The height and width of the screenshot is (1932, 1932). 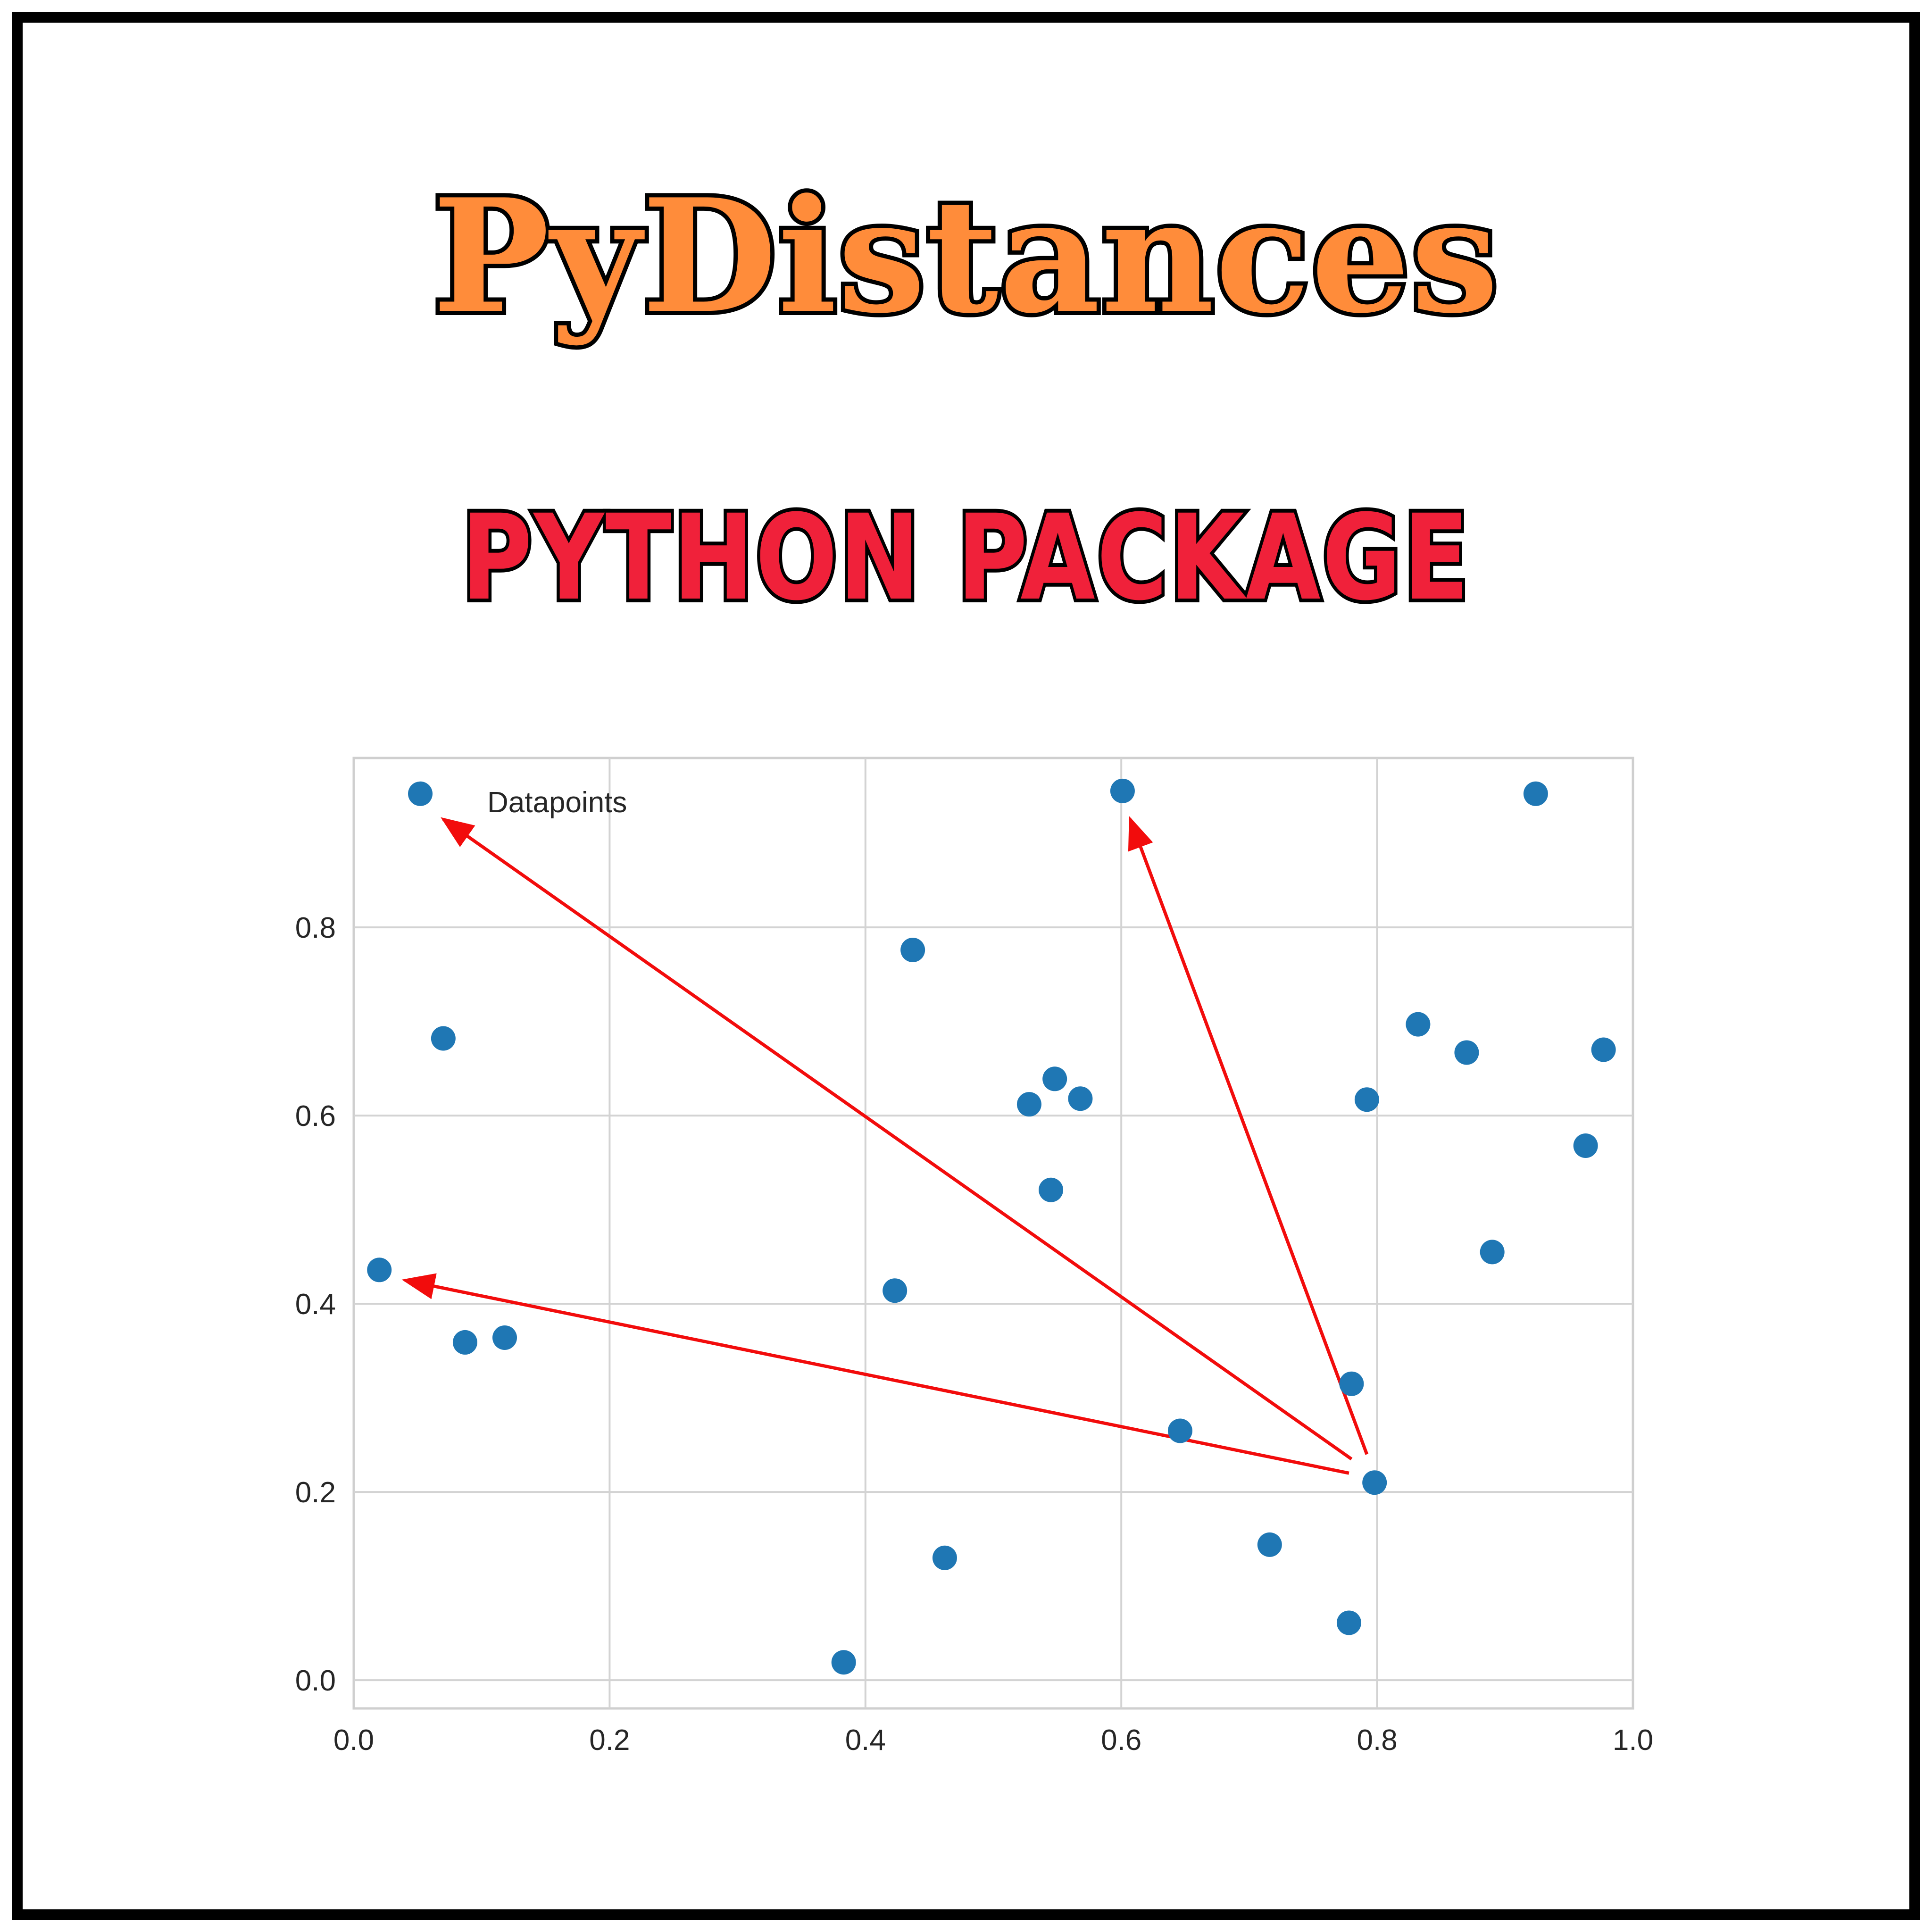 I want to click on x-tick-label: 0.4, so click(x=866, y=1741).